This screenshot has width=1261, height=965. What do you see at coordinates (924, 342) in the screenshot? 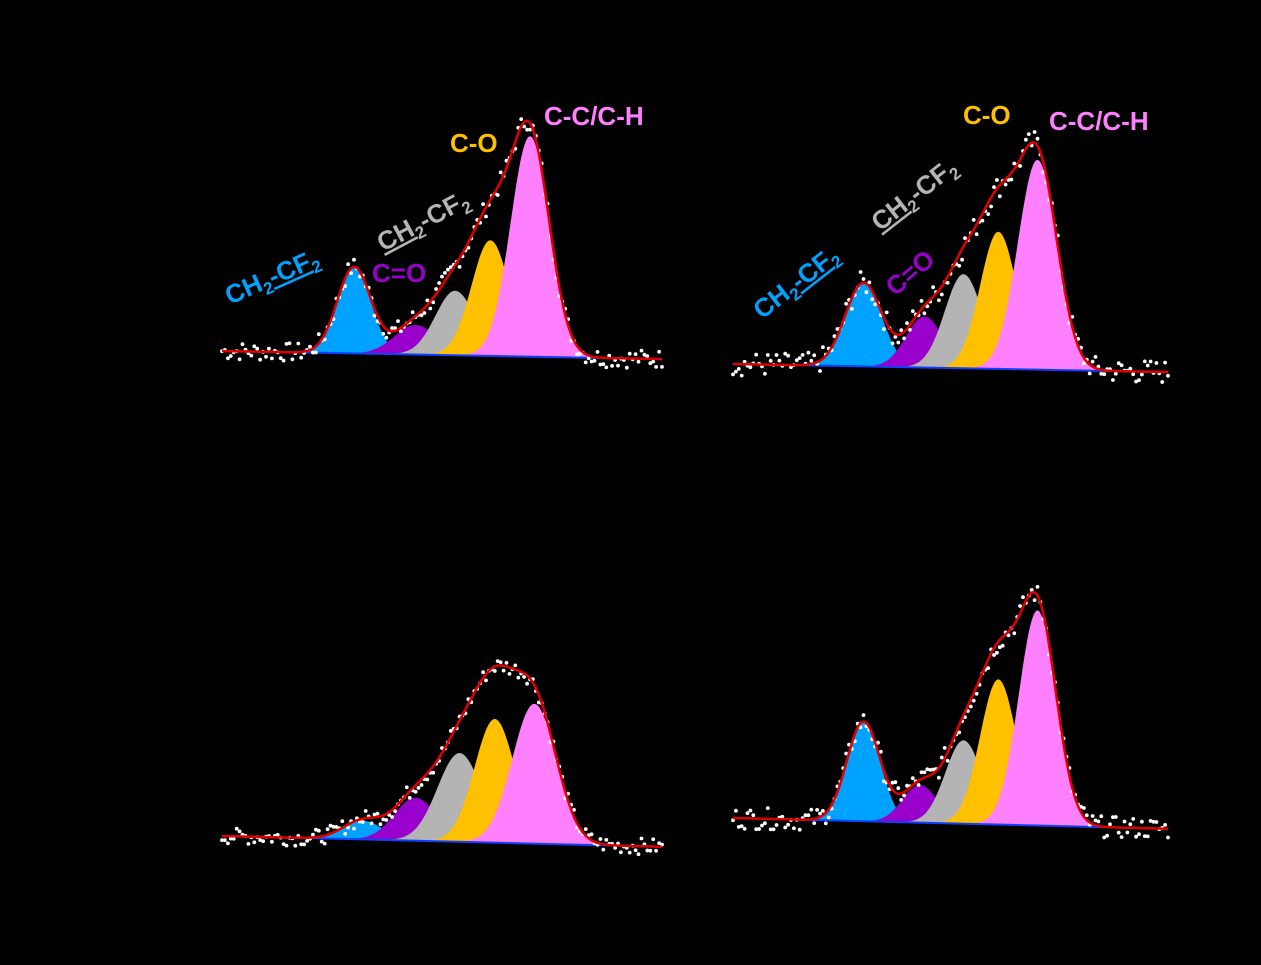
I see `peak-co_double` at bounding box center [924, 342].